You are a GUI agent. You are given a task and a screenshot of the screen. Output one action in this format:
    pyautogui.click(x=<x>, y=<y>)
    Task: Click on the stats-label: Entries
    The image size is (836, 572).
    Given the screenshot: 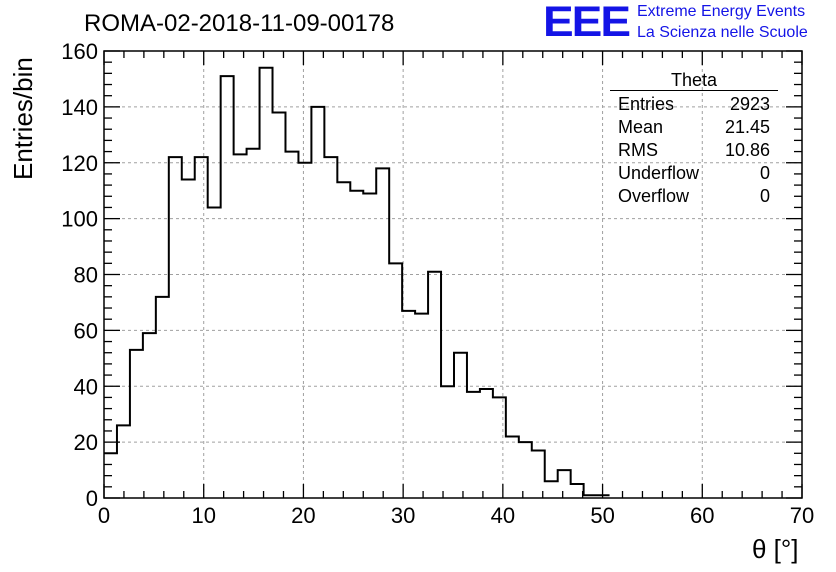 What is the action you would take?
    pyautogui.click(x=646, y=104)
    